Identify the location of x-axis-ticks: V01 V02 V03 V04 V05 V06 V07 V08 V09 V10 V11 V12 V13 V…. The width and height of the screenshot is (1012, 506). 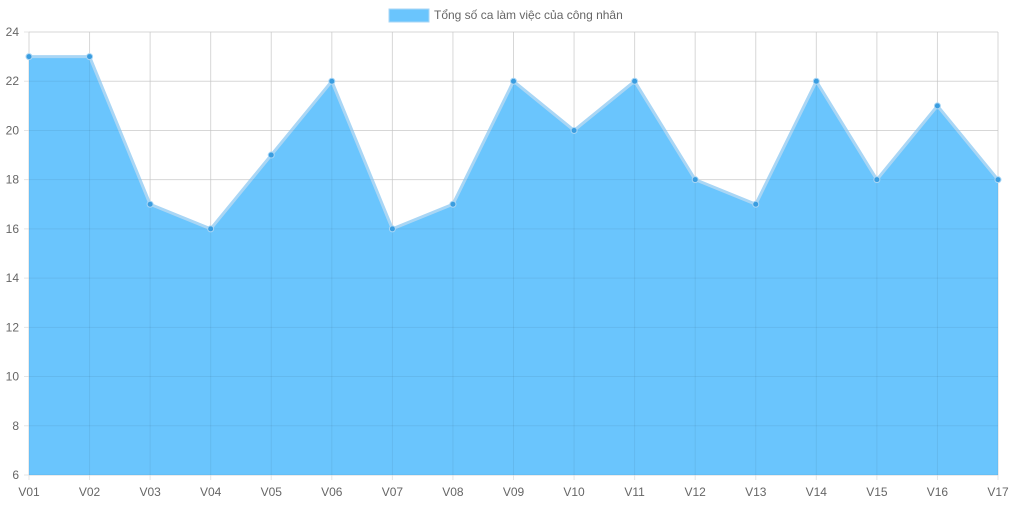
(513, 492).